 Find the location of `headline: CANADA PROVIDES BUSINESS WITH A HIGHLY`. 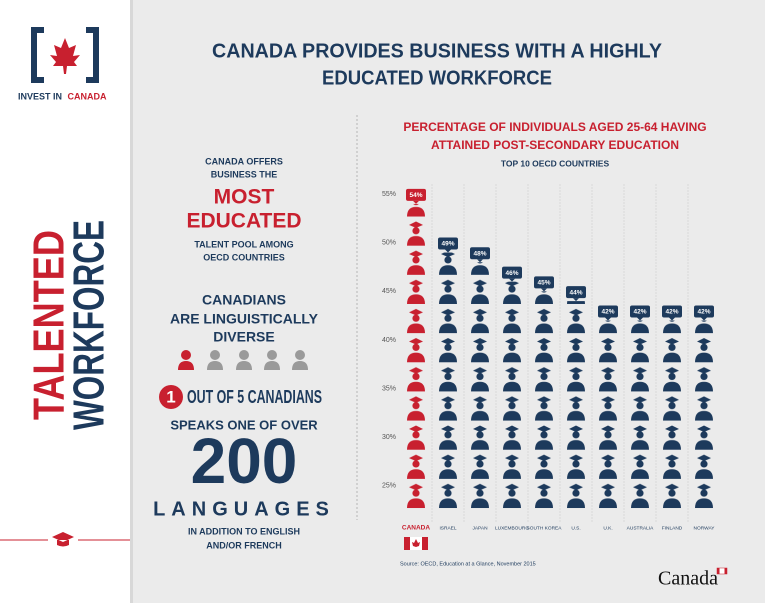

headline: CANADA PROVIDES BUSINESS WITH A HIGHLY is located at coordinates (437, 51).